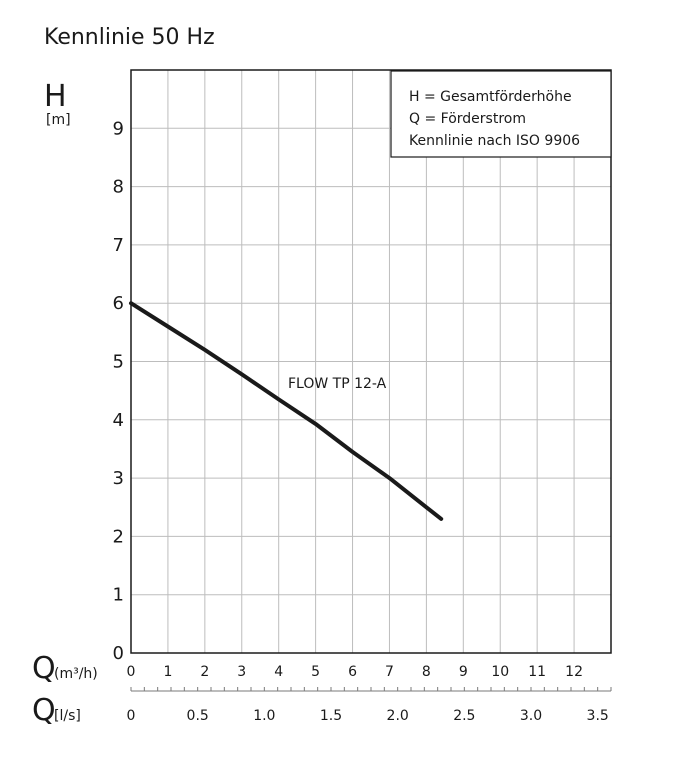 Image resolution: width=679 pixels, height=769 pixels. What do you see at coordinates (129, 37) in the screenshot?
I see `chart-title: Kennlinie 50 Hz` at bounding box center [129, 37].